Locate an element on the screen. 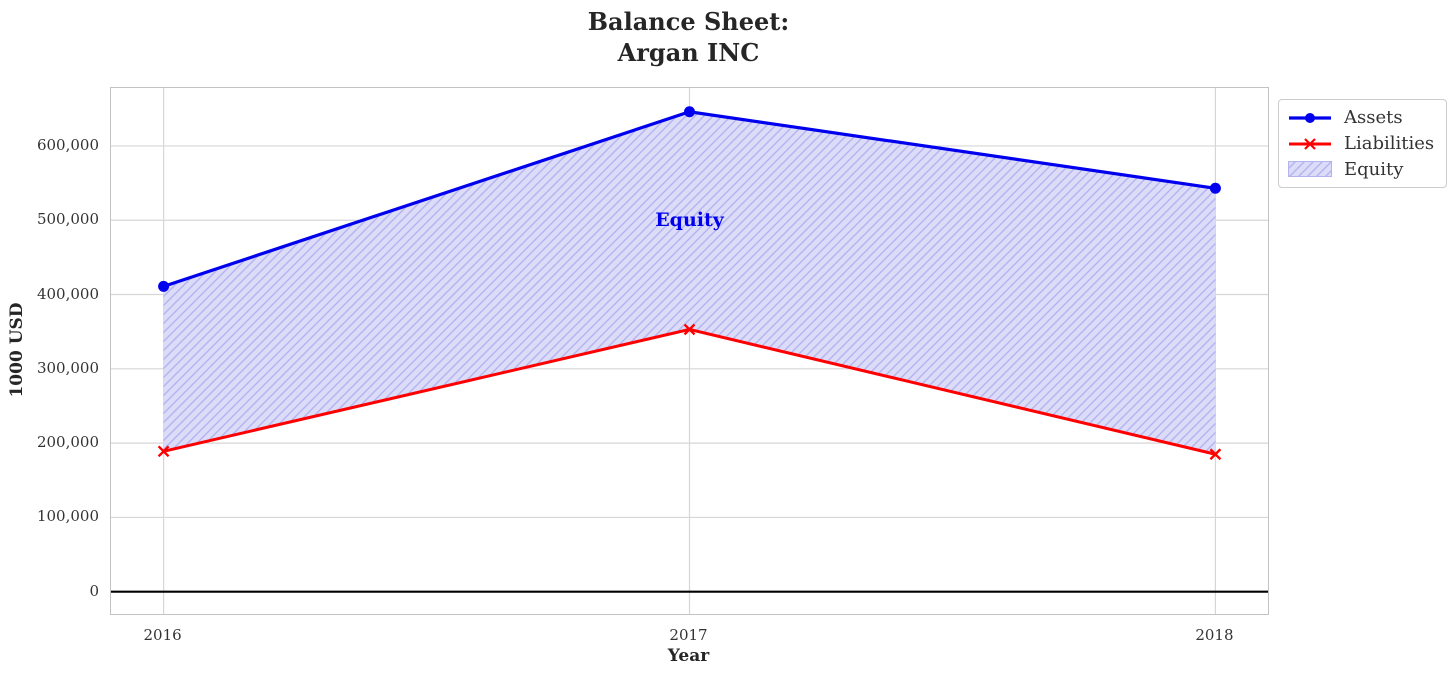  x-tick-label: 2018 is located at coordinates (1214, 635).